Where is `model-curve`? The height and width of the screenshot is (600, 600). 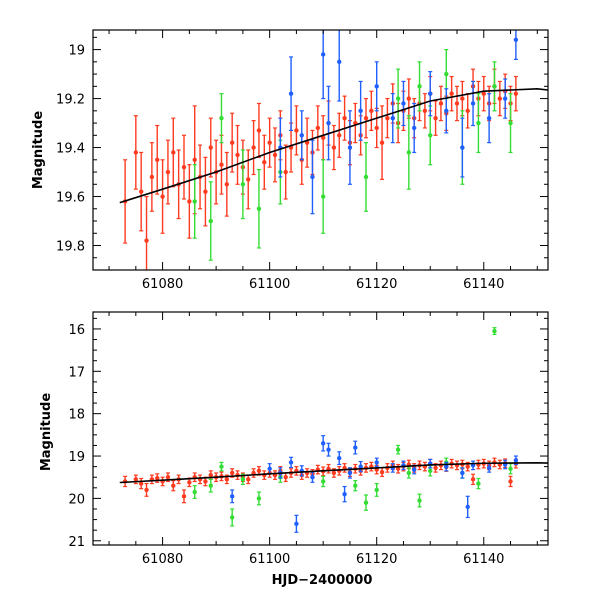
model-curve is located at coordinates (333, 145).